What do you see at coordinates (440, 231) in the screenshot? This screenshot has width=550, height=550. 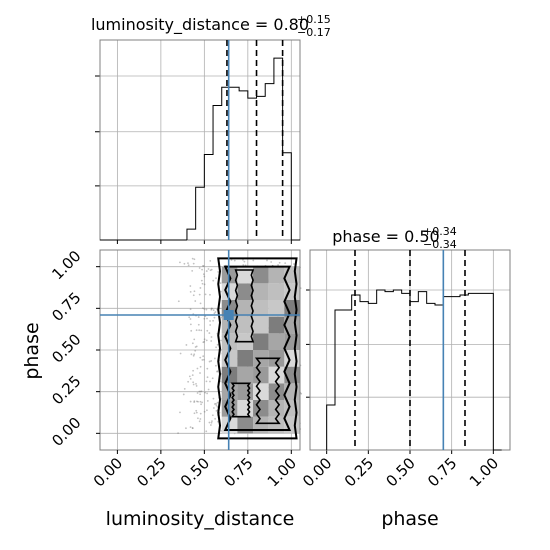 I see `phase-title-plus: +0.34` at bounding box center [440, 231].